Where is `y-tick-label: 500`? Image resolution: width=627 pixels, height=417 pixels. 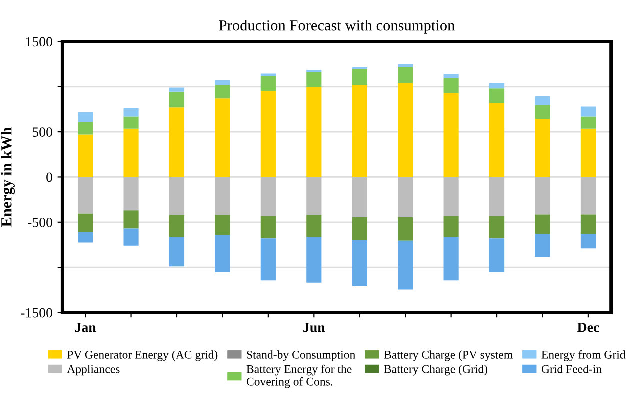
y-tick-label: 500 is located at coordinates (42, 133).